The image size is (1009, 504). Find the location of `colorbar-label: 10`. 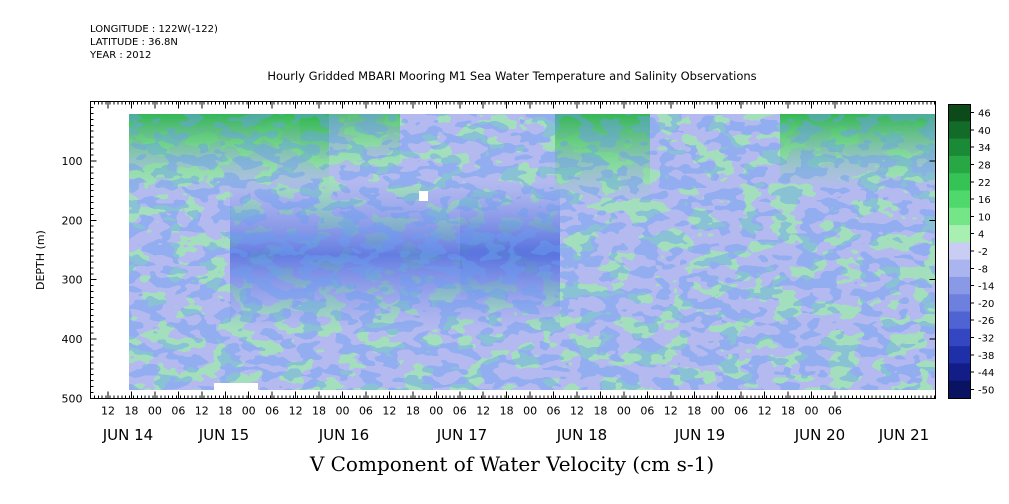

colorbar-label: 10 is located at coordinates (984, 217).